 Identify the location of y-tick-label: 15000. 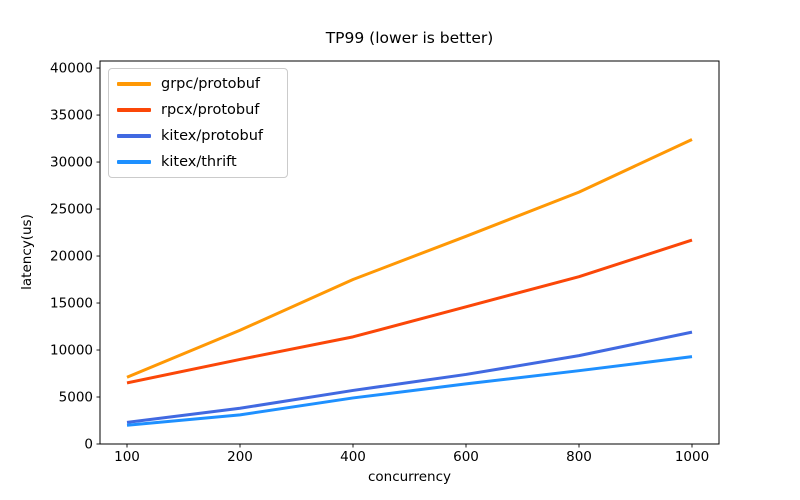
(71, 304).